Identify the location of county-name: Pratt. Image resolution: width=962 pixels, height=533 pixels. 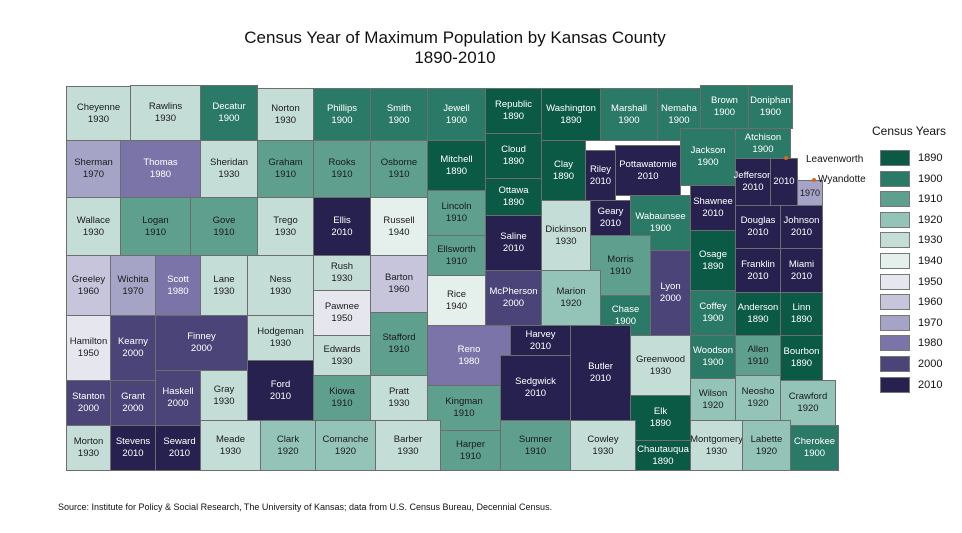
(399, 391).